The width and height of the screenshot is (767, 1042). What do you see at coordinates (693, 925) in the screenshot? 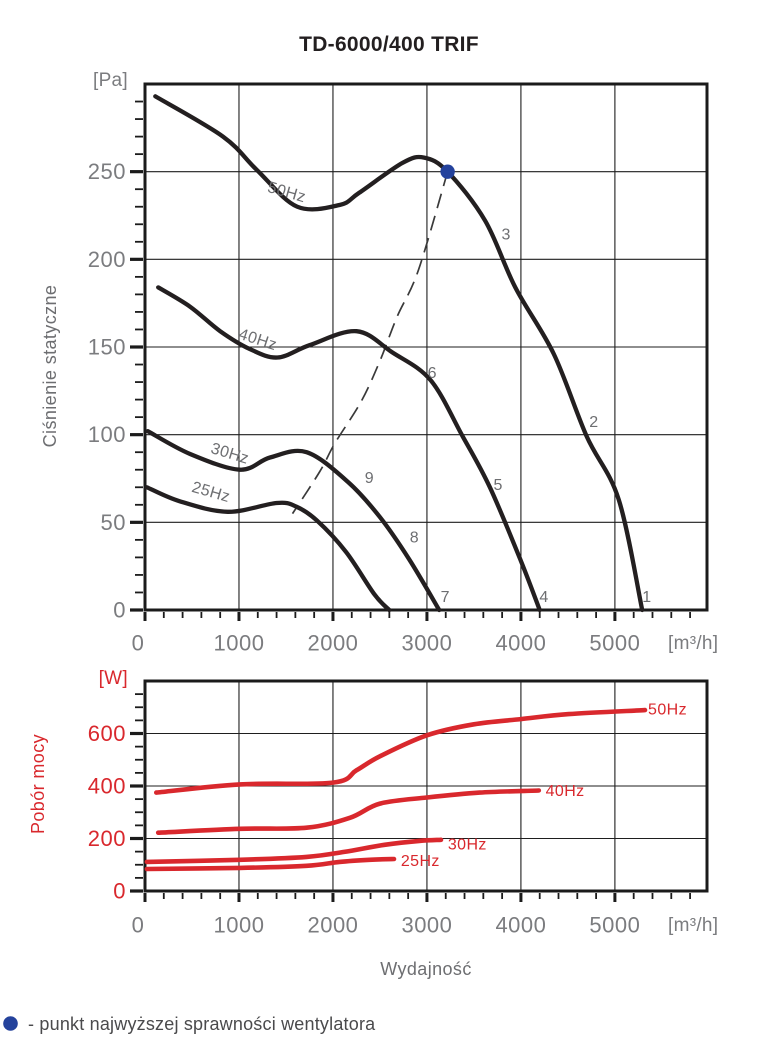
I see `flow-unit-label-bottom: [m³/h]` at bounding box center [693, 925].